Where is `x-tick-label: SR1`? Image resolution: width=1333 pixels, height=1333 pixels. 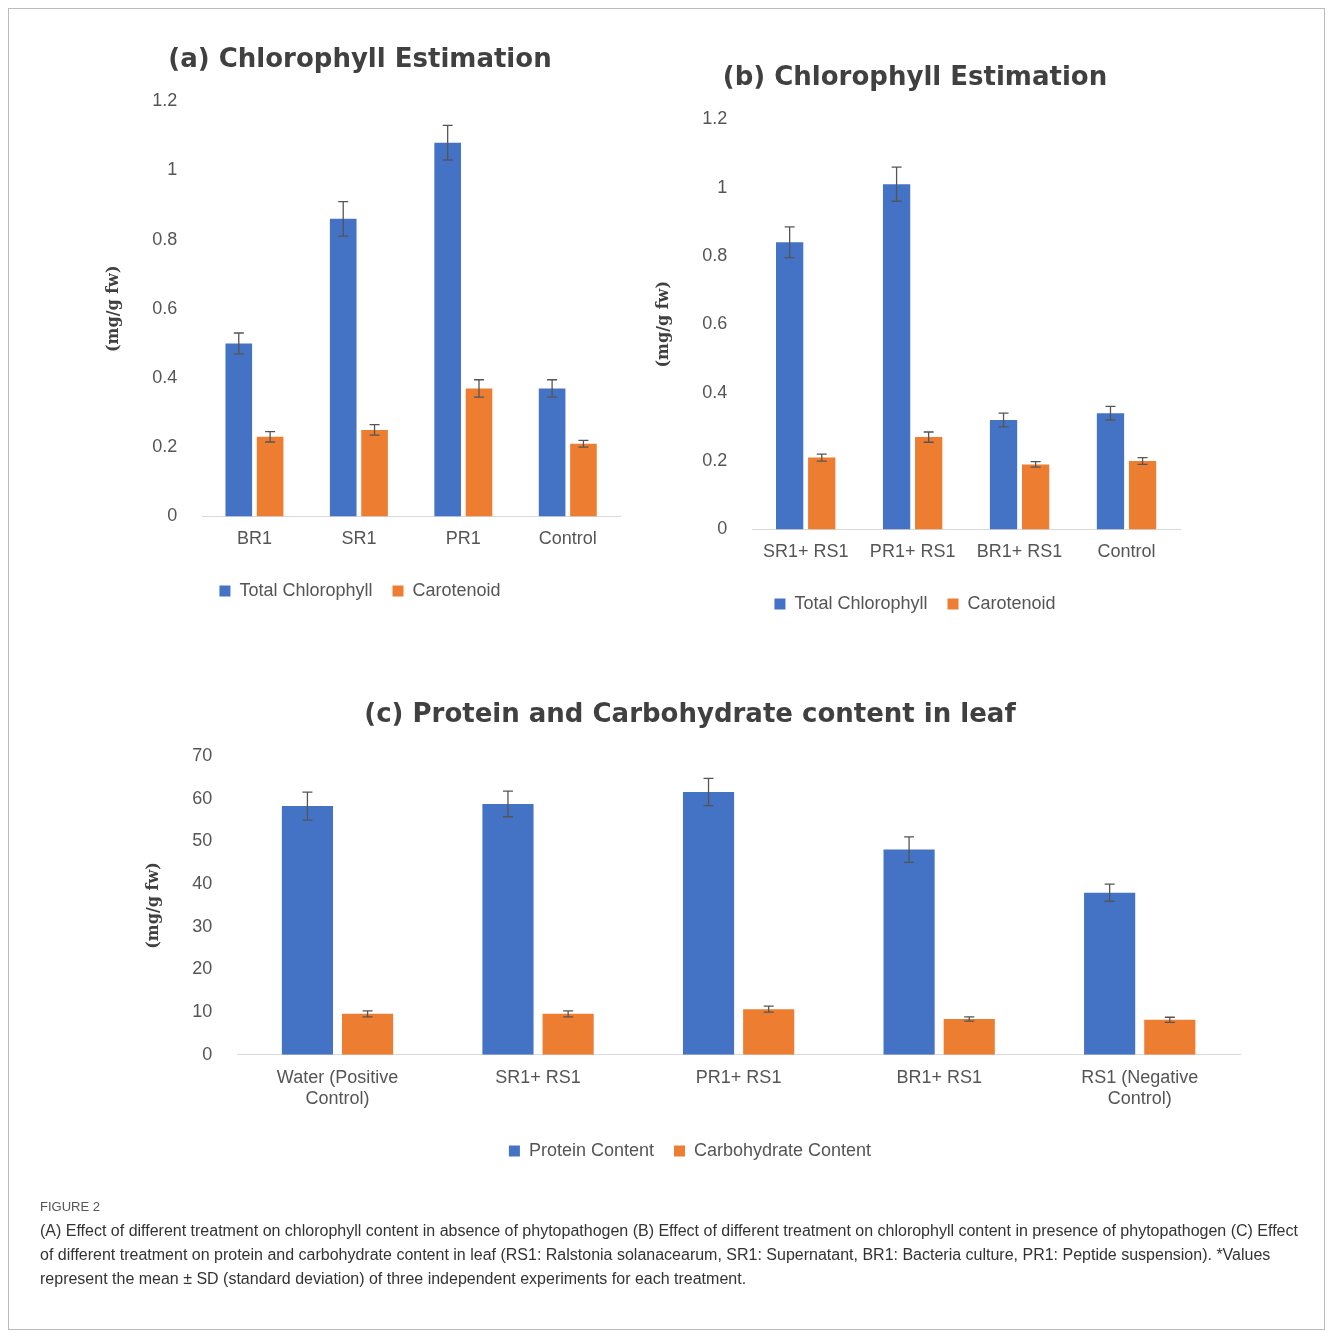
x-tick-label: SR1 is located at coordinates (359, 538).